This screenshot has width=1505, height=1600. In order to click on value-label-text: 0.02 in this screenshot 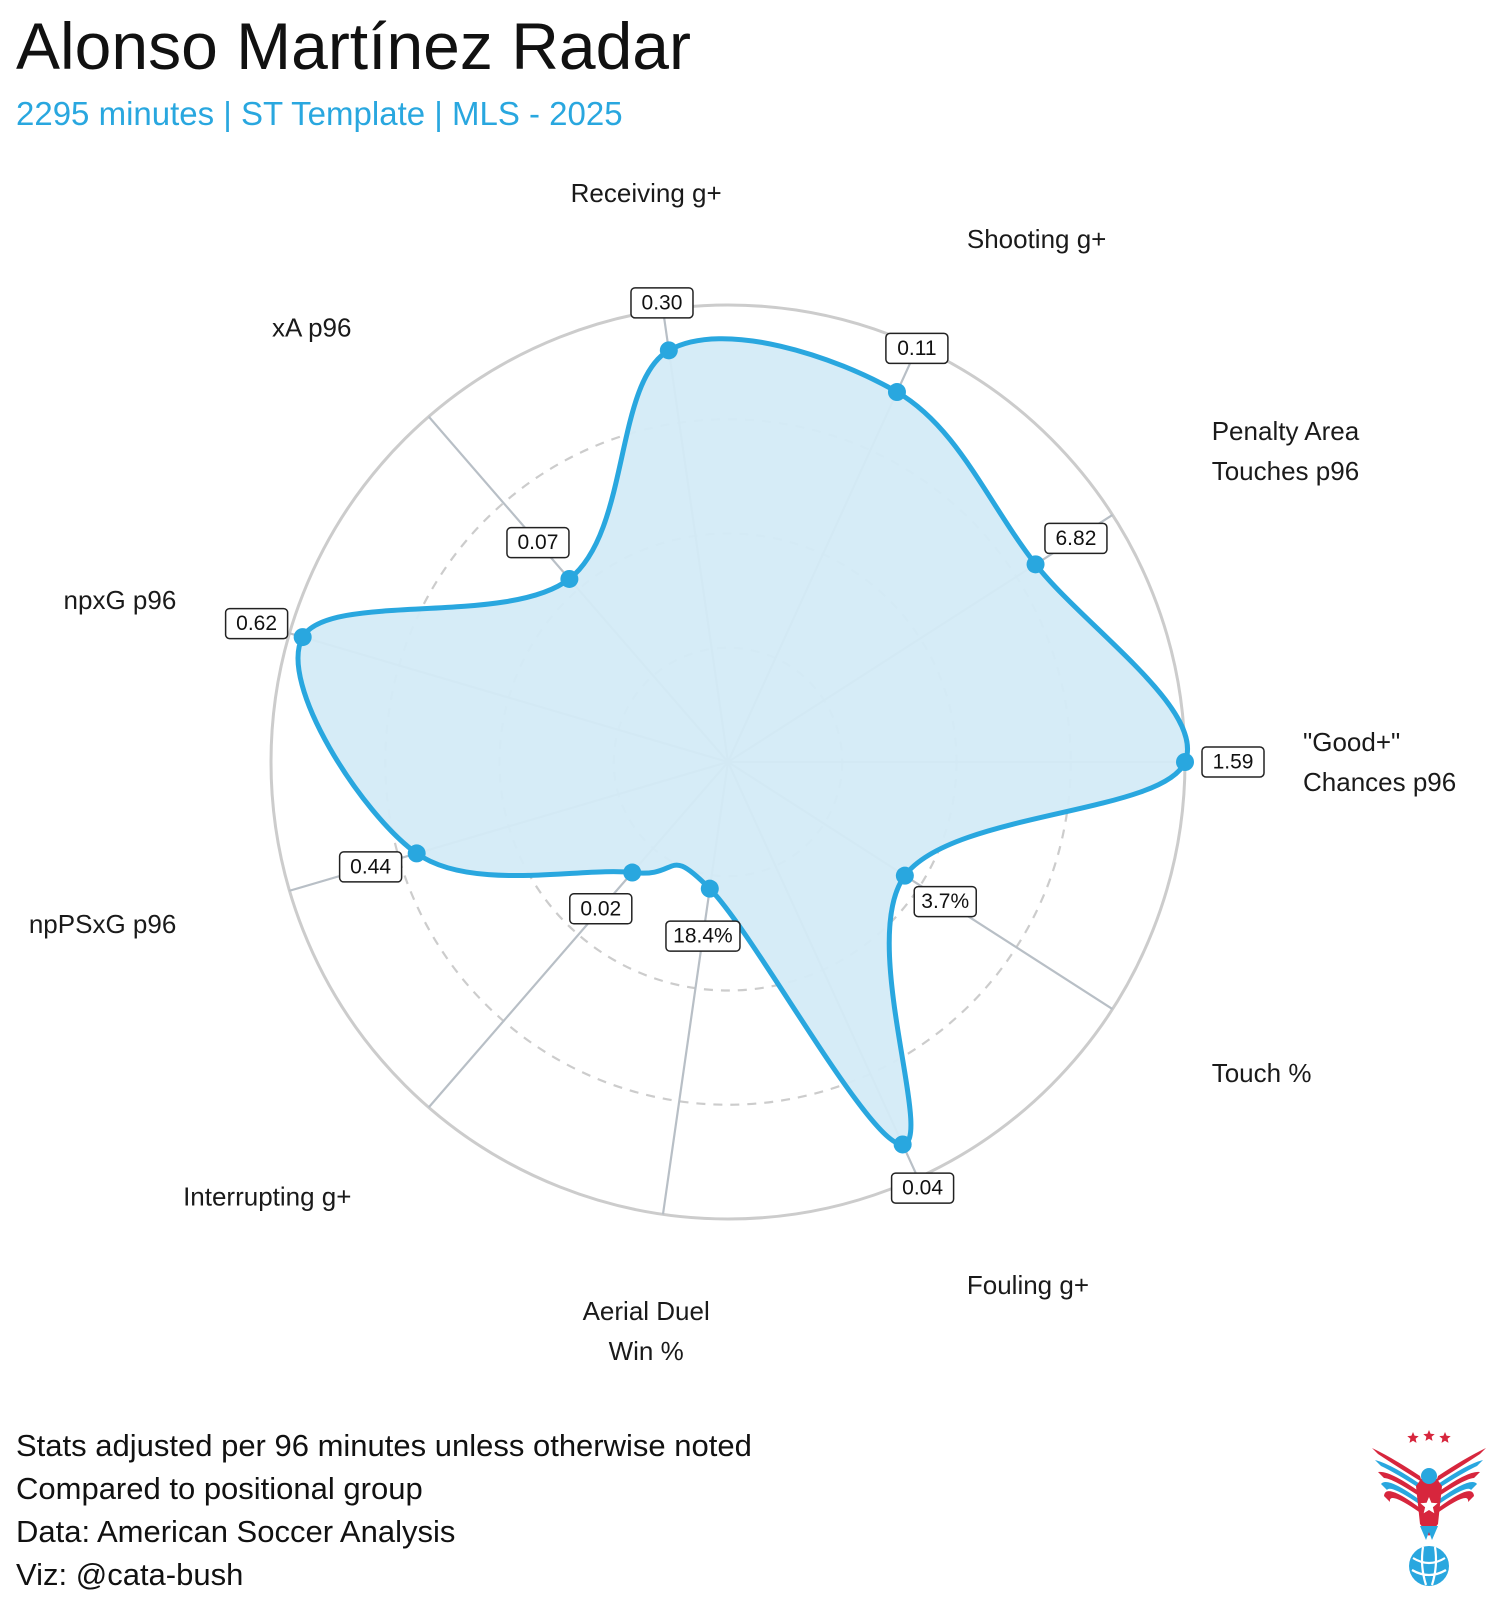, I will do `click(600, 908)`.